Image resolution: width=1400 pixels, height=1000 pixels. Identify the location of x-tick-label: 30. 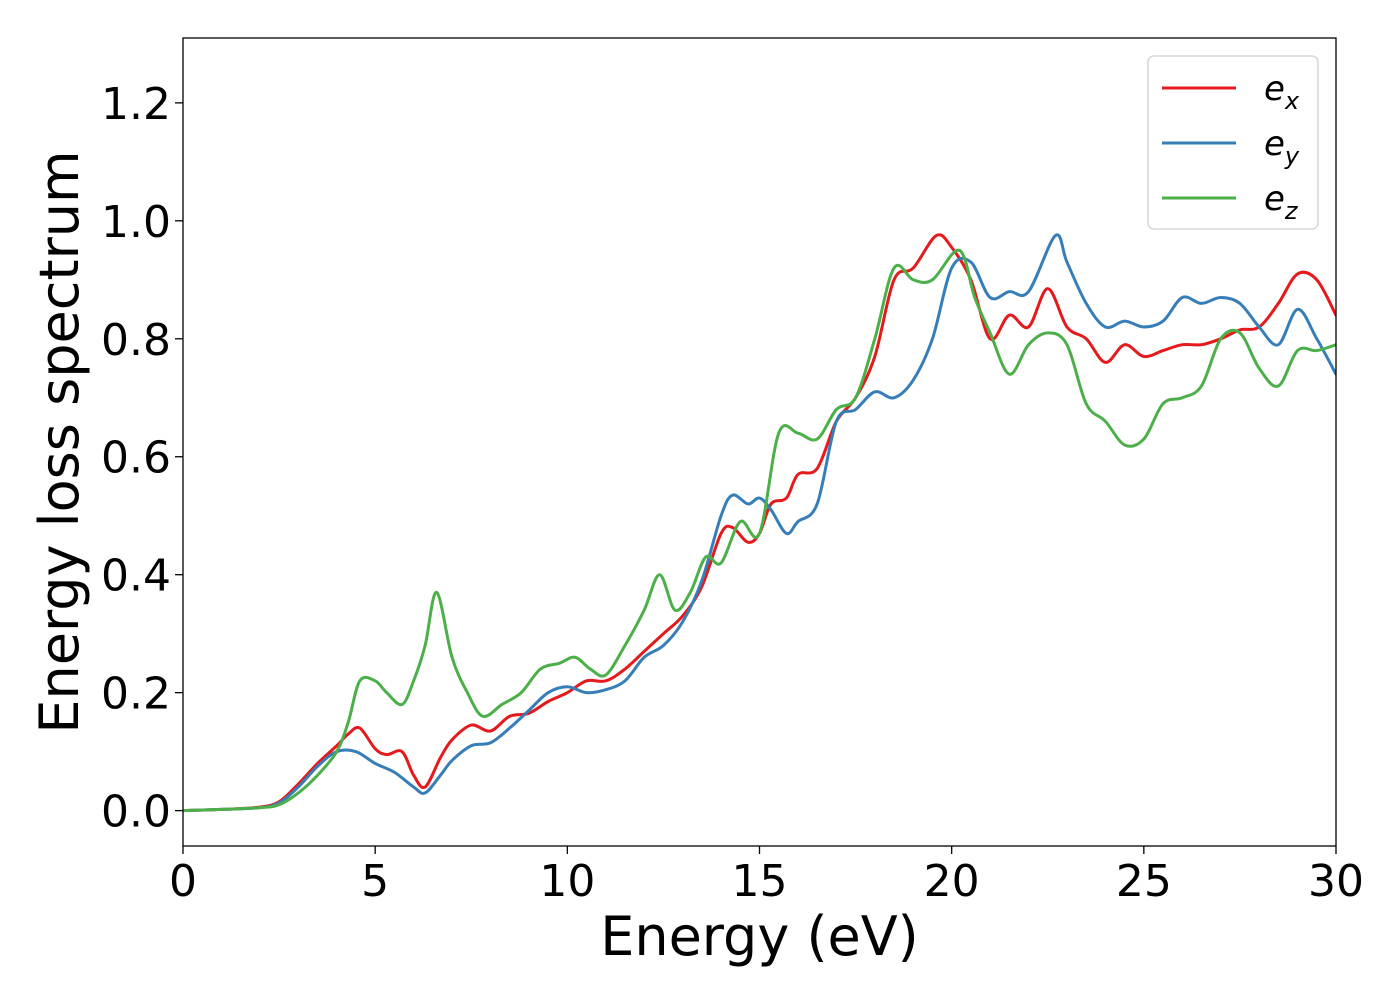
(1336, 881).